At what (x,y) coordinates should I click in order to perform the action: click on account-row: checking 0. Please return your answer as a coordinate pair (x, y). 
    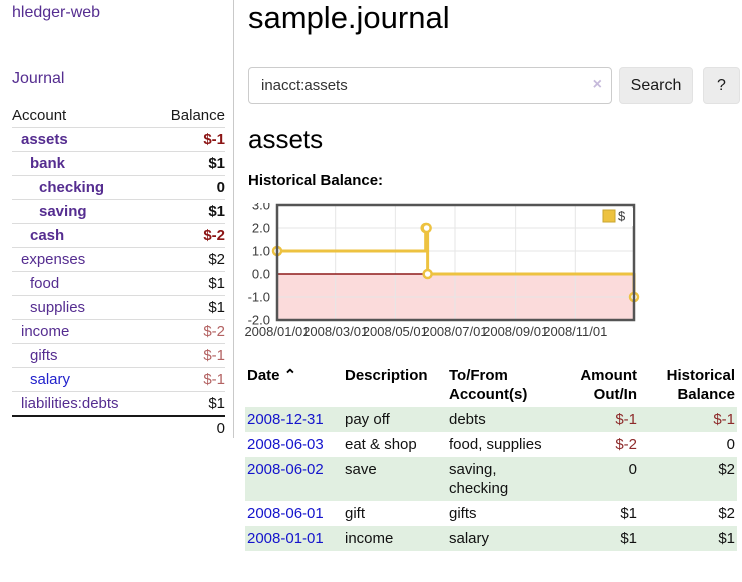
    Looking at the image, I should click on (118, 188).